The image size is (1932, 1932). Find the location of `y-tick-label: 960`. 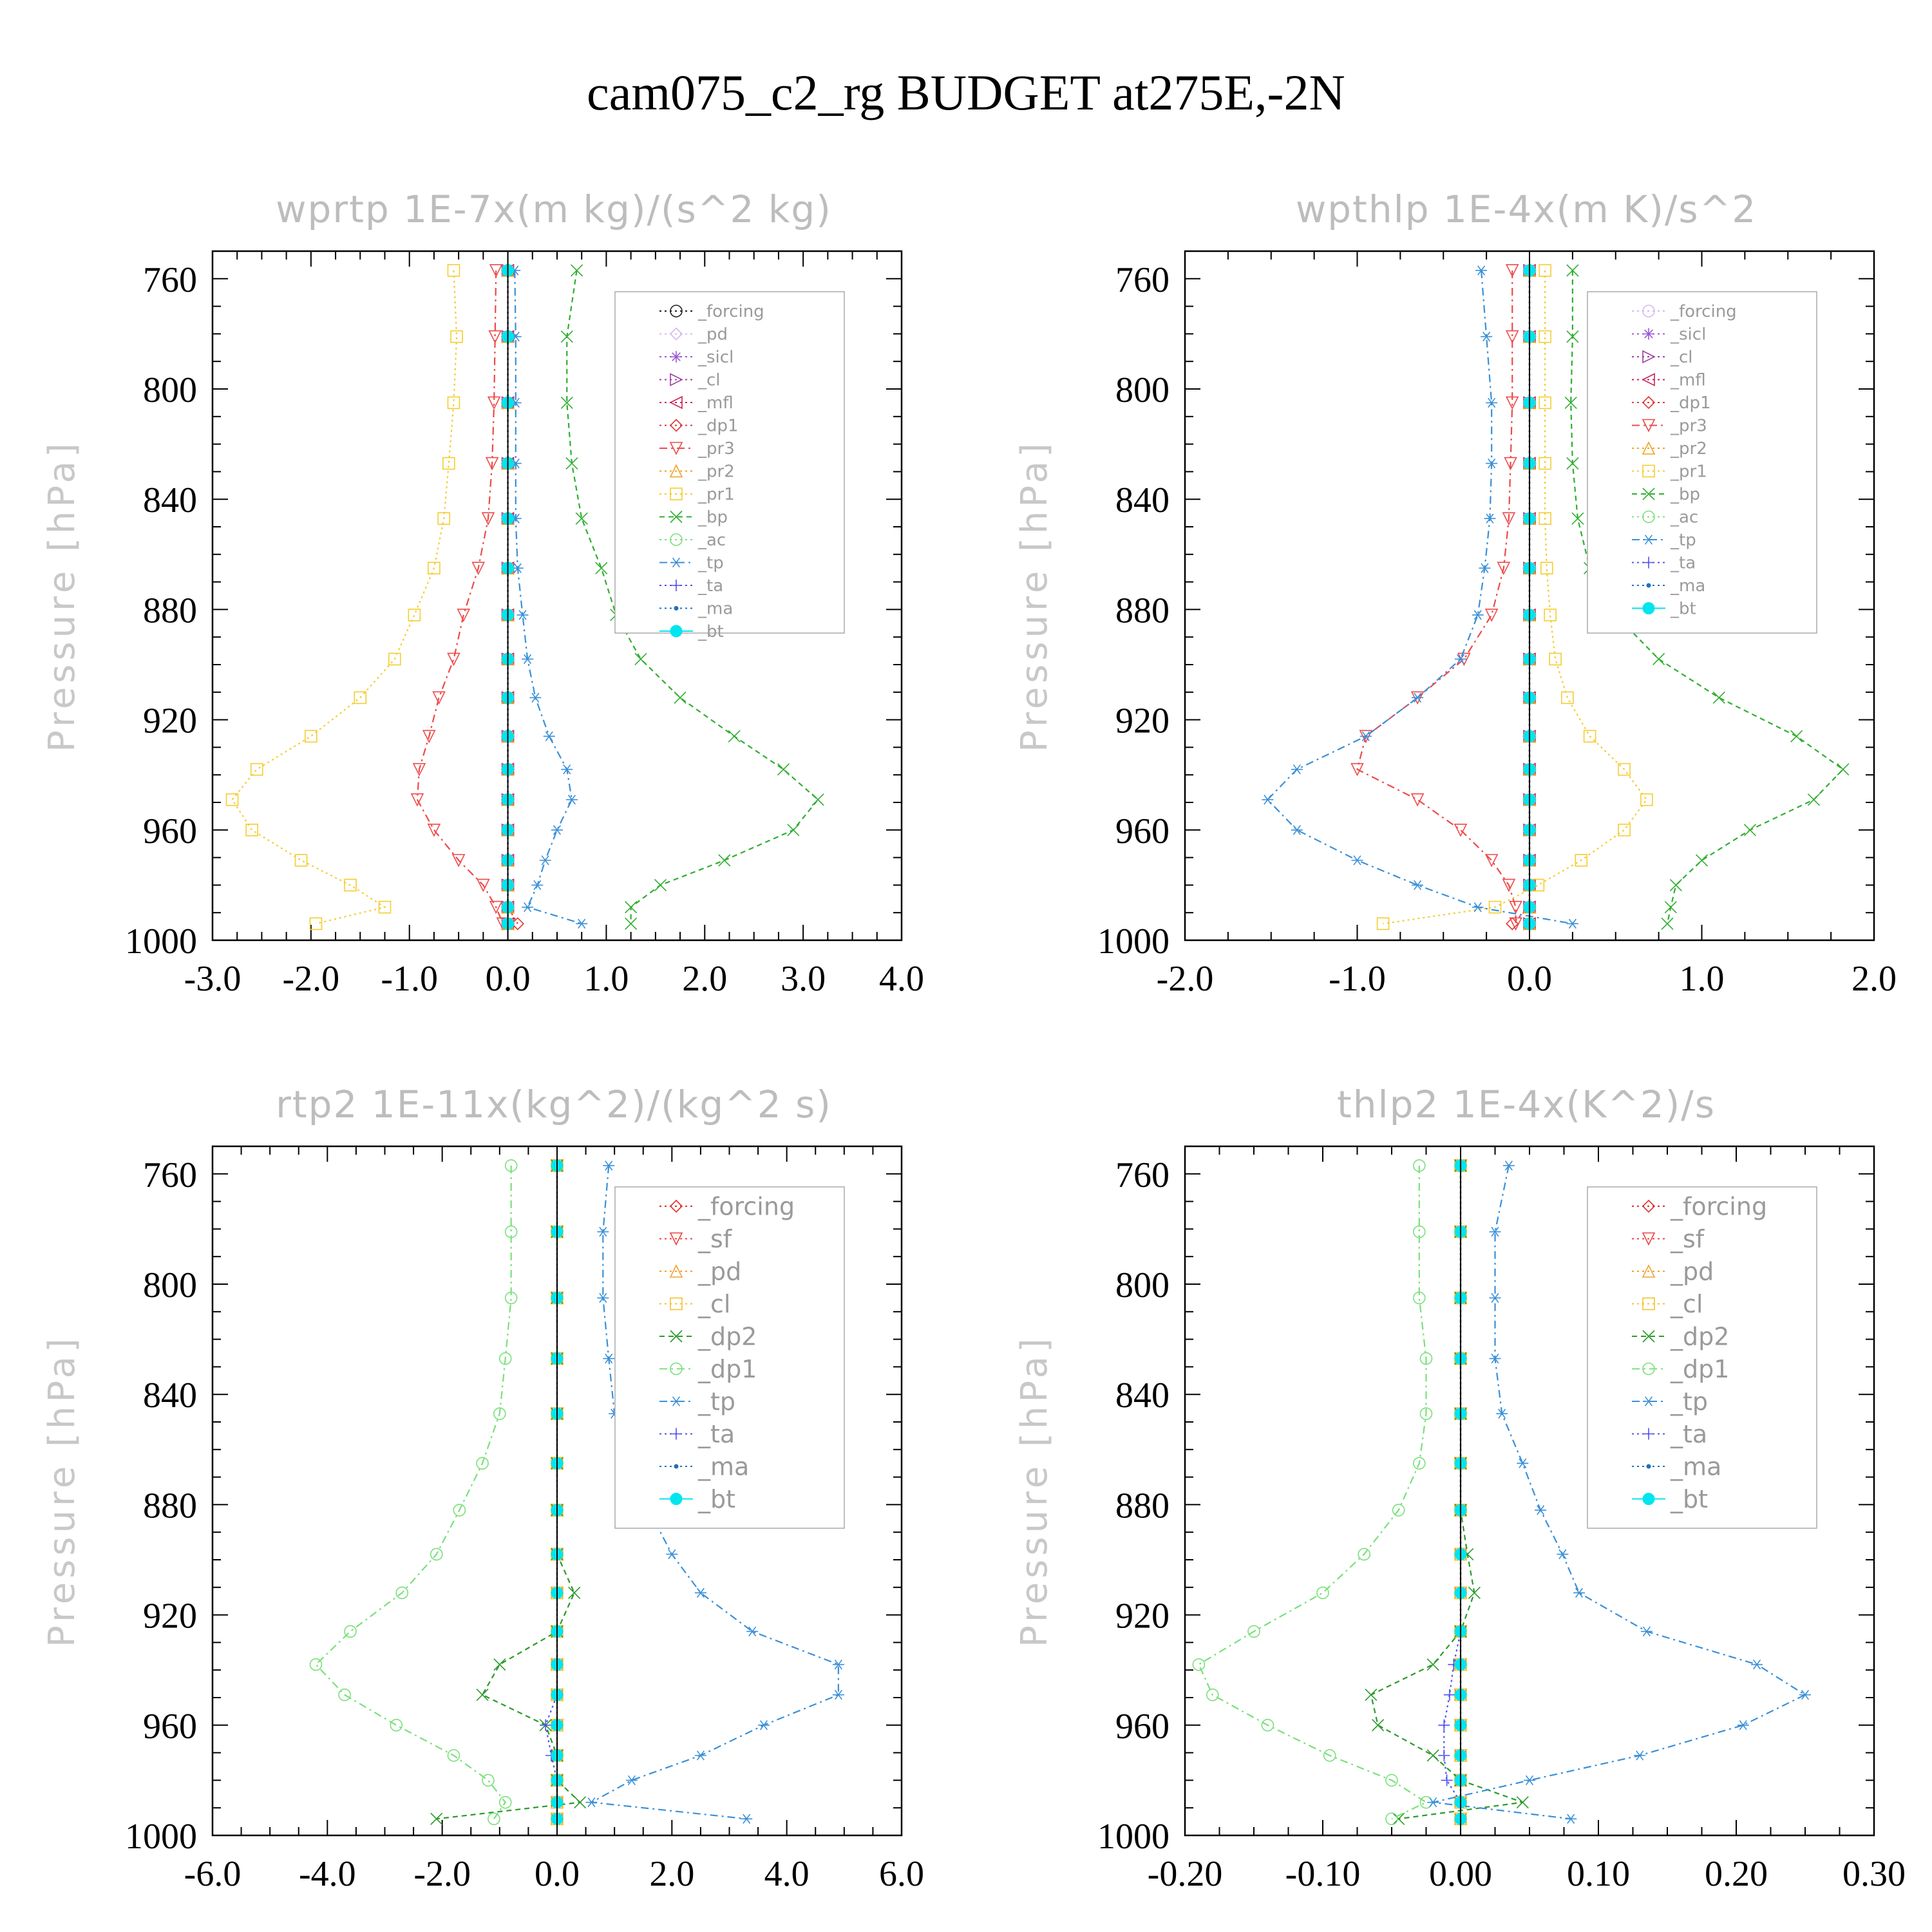

y-tick-label: 960 is located at coordinates (1142, 1727).